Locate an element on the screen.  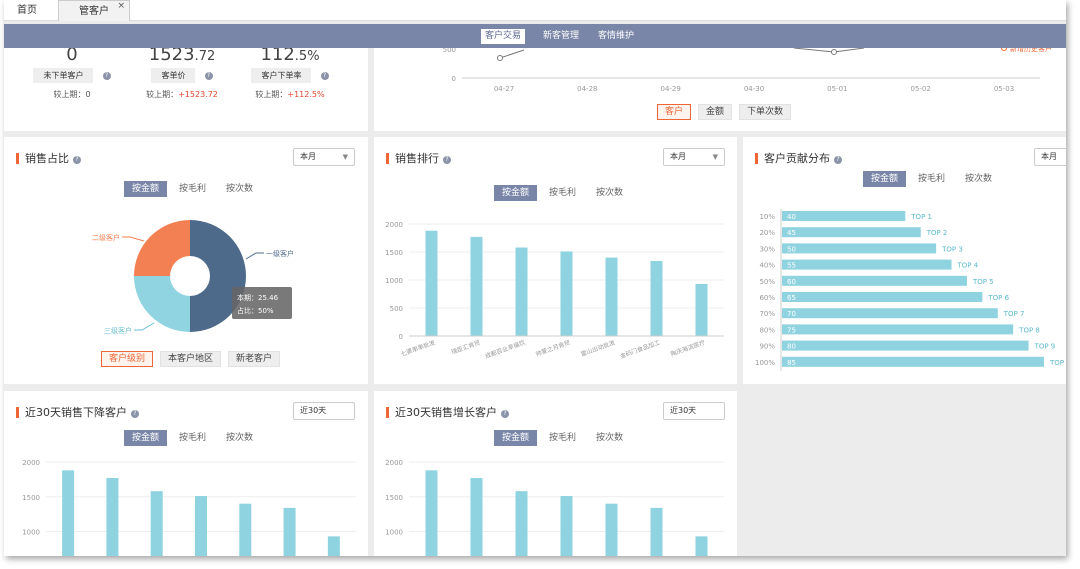
kpi-compare: 较上期：0 is located at coordinates (72, 94).